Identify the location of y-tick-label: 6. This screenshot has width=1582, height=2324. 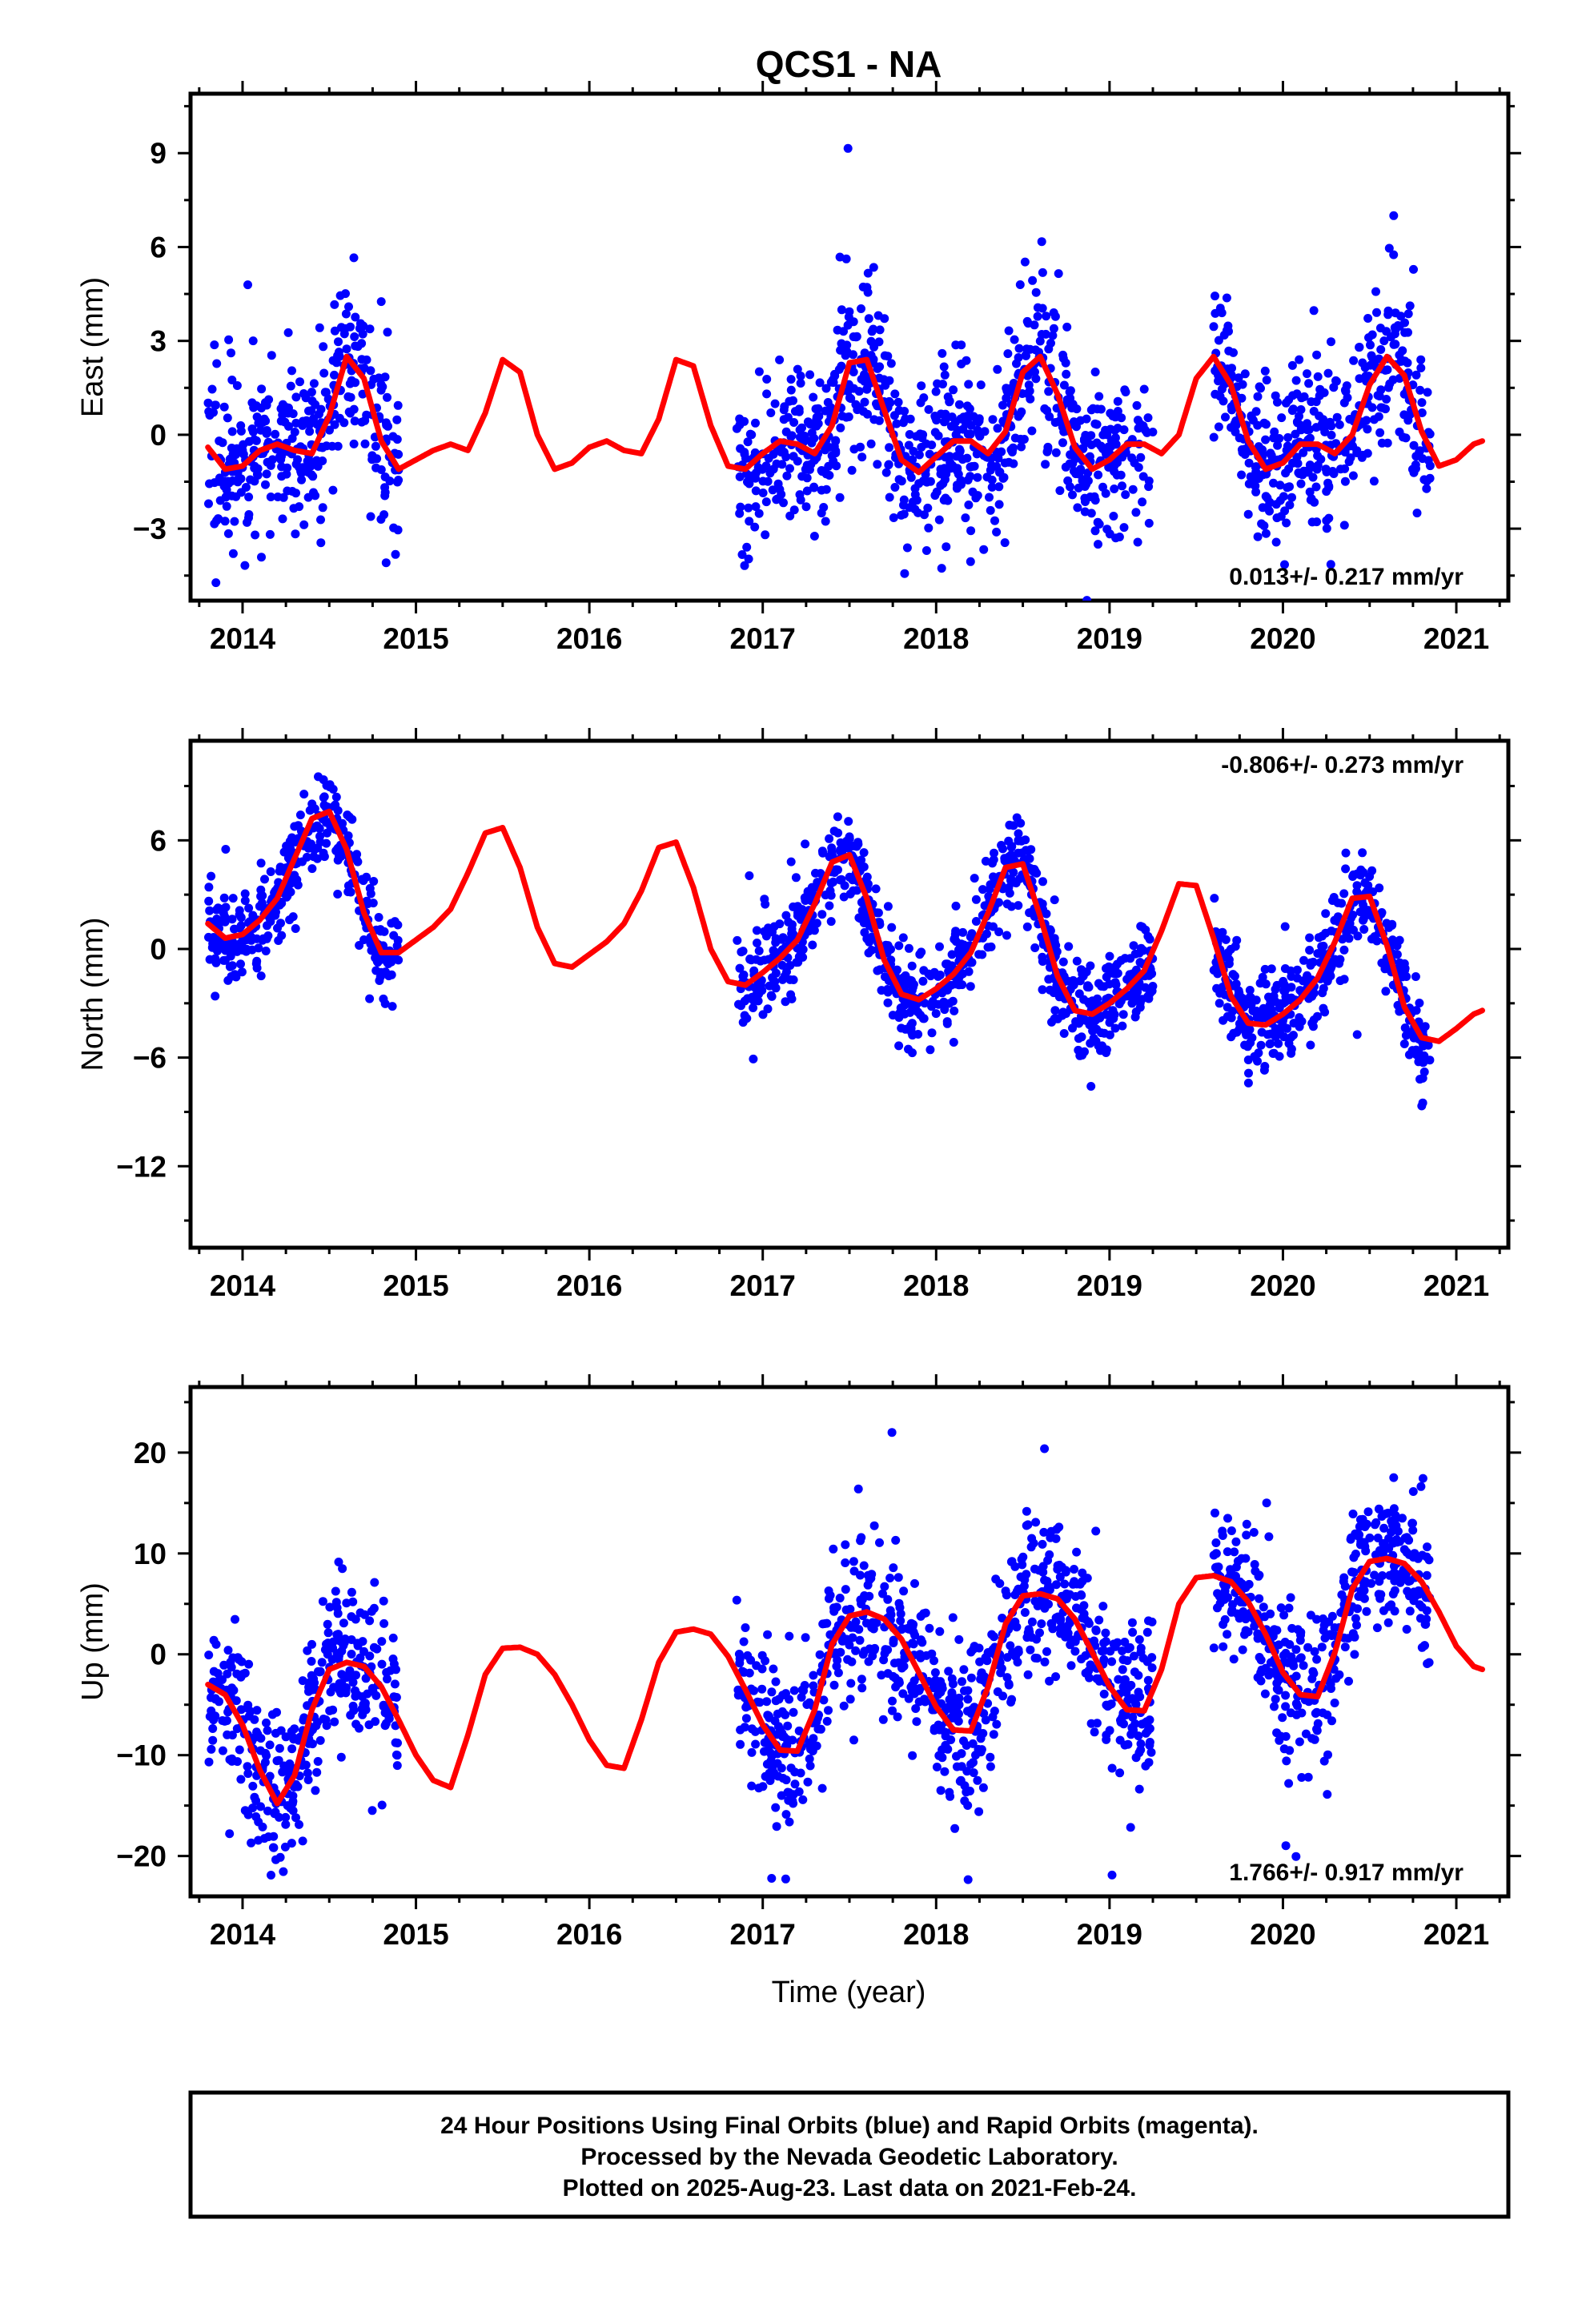
(158, 247).